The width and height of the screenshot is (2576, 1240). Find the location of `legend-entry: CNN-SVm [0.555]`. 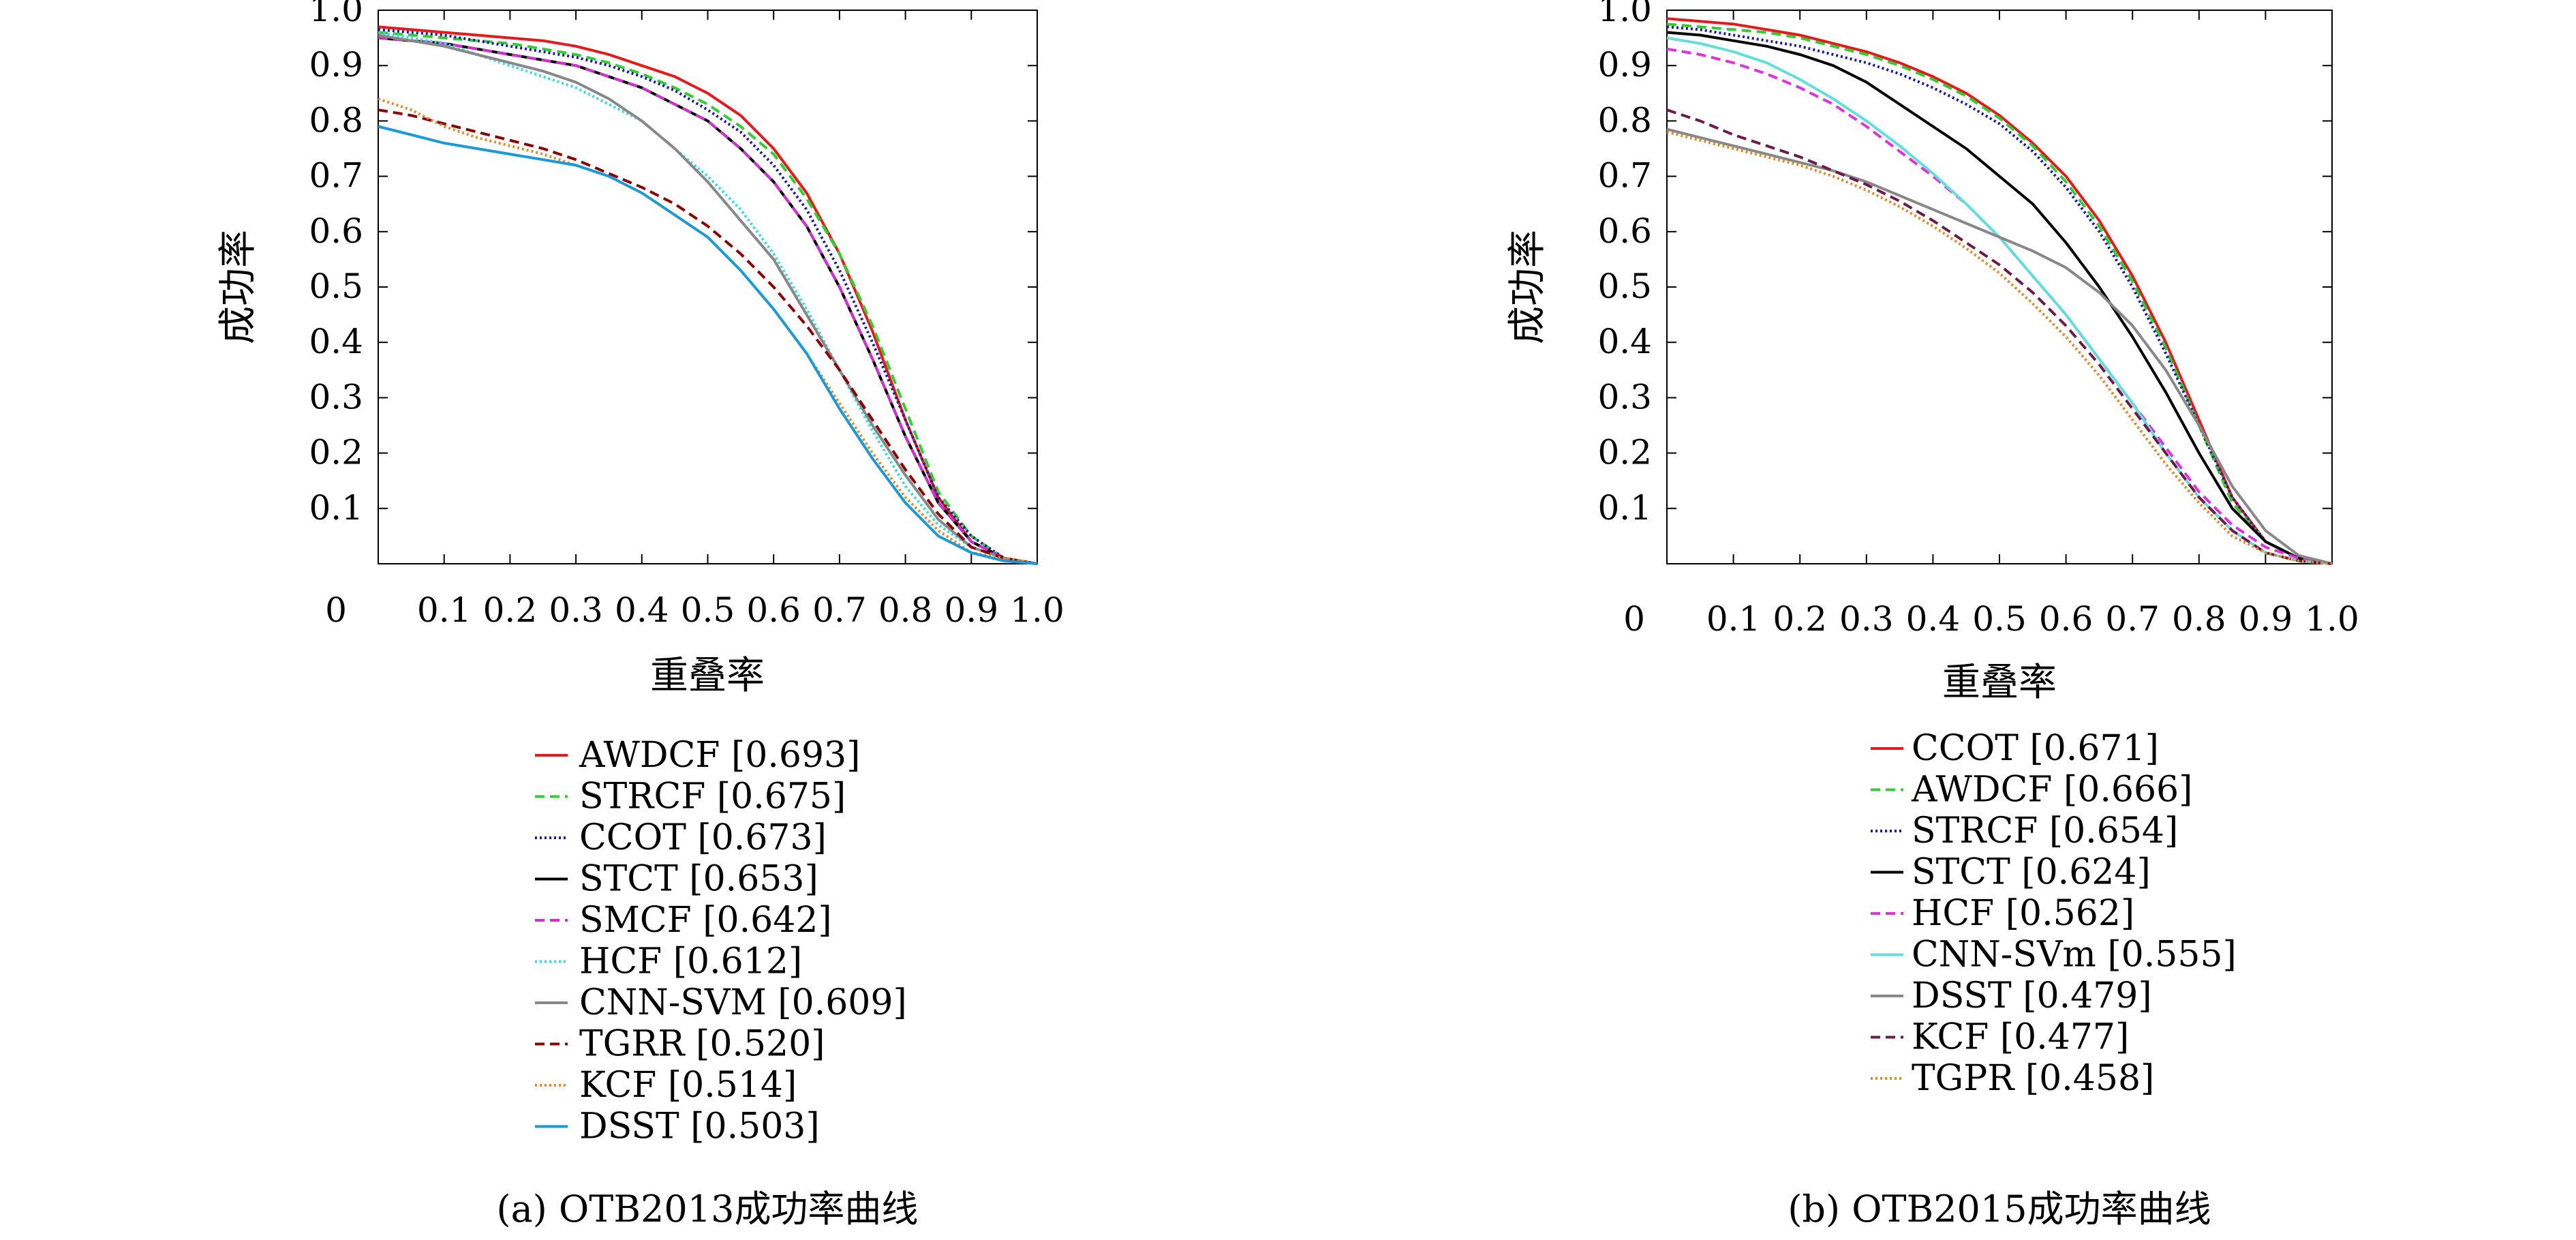

legend-entry: CNN-SVm [0.555] is located at coordinates (2074, 956).